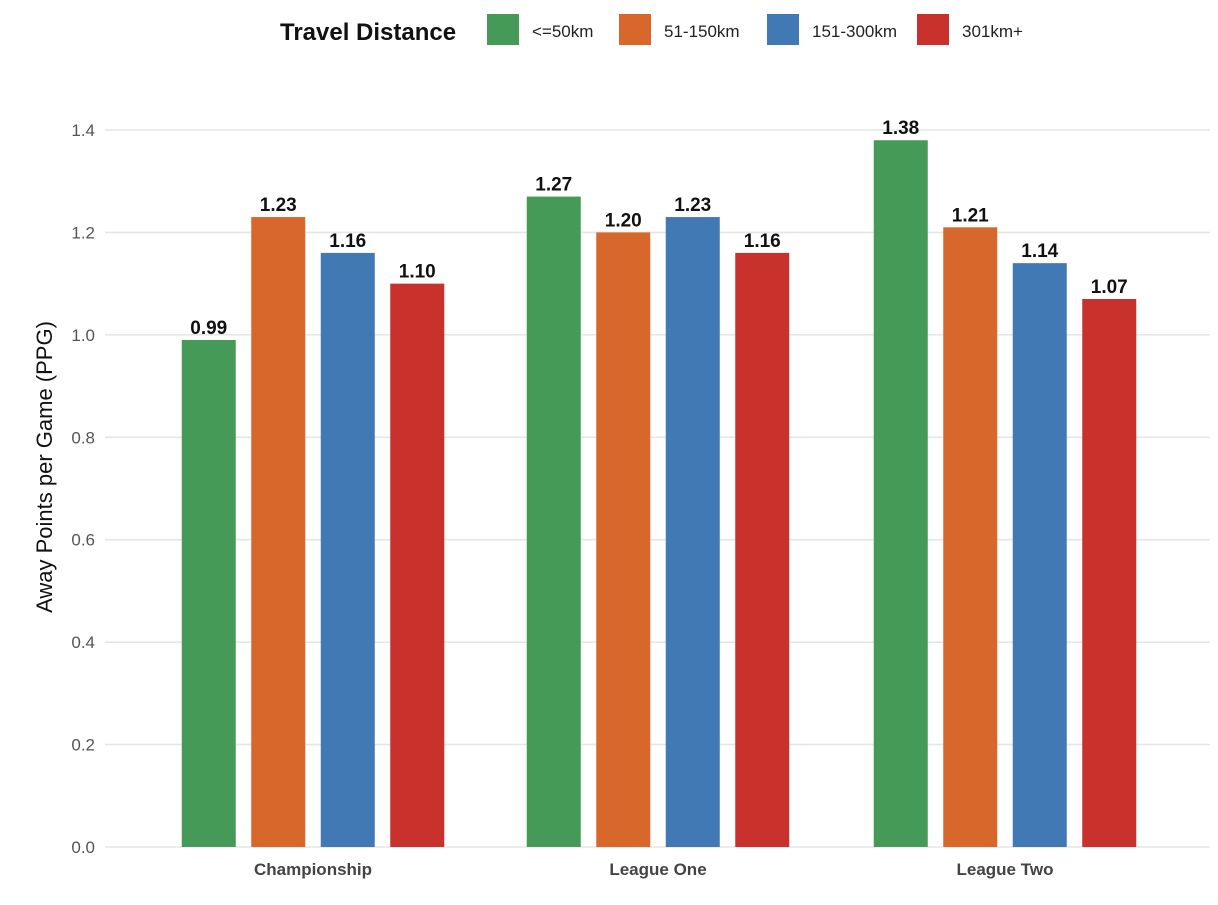 The height and width of the screenshot is (905, 1218). Describe the element at coordinates (368, 32) in the screenshot. I see `legend-title: Travel Distance` at that location.